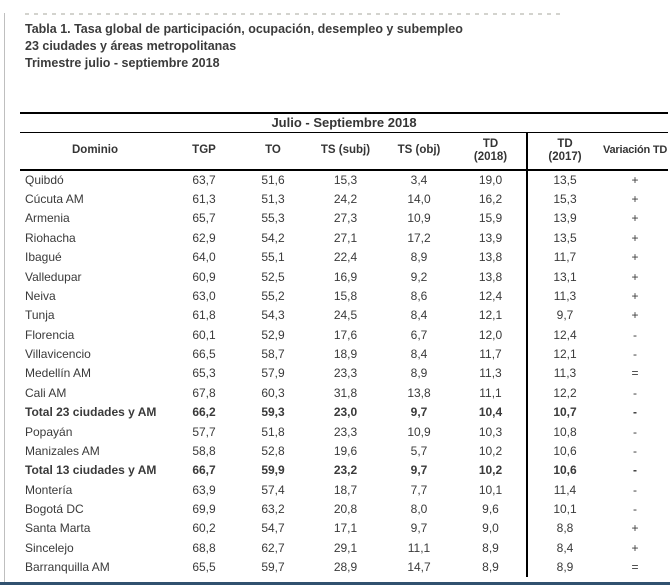 The width and height of the screenshot is (670, 585). Describe the element at coordinates (273, 315) in the screenshot. I see `value-cell: 54,3` at that location.